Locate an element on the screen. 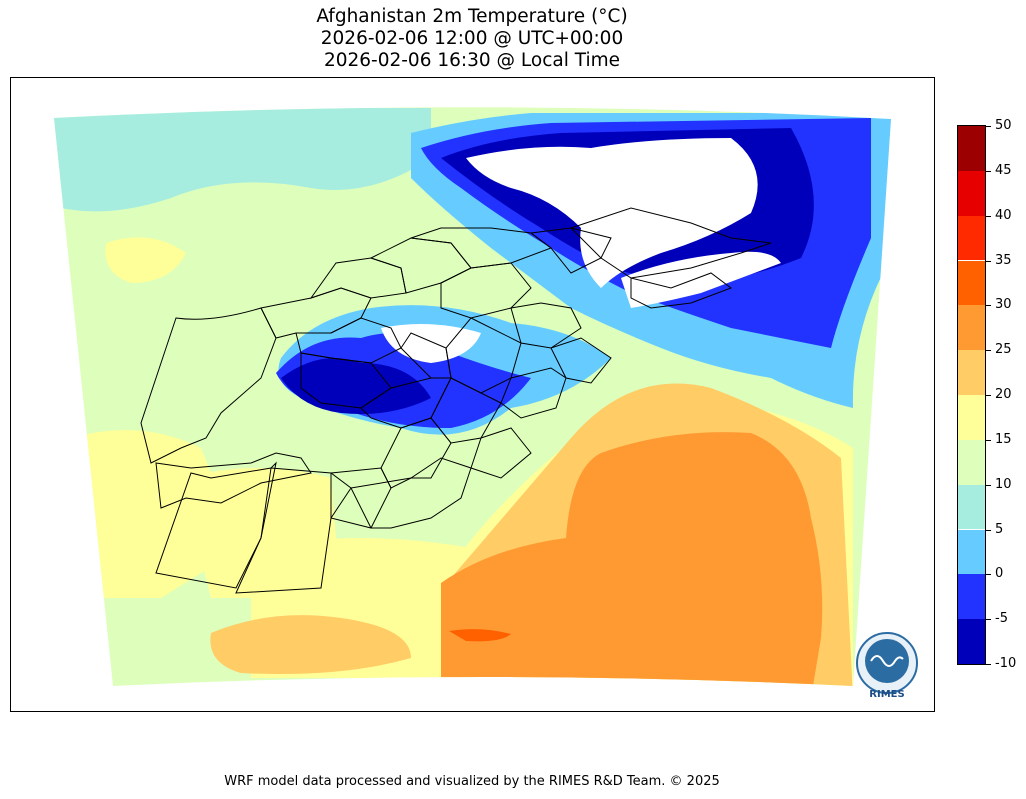 This screenshot has width=1026, height=799. colorbar-tick-label: -5 is located at coordinates (1001, 619).